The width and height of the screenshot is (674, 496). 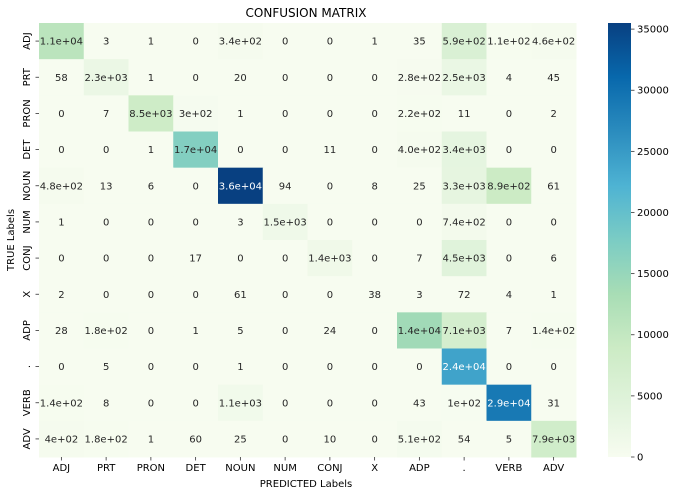 What do you see at coordinates (553, 403) in the screenshot?
I see `cell-label: 31` at bounding box center [553, 403].